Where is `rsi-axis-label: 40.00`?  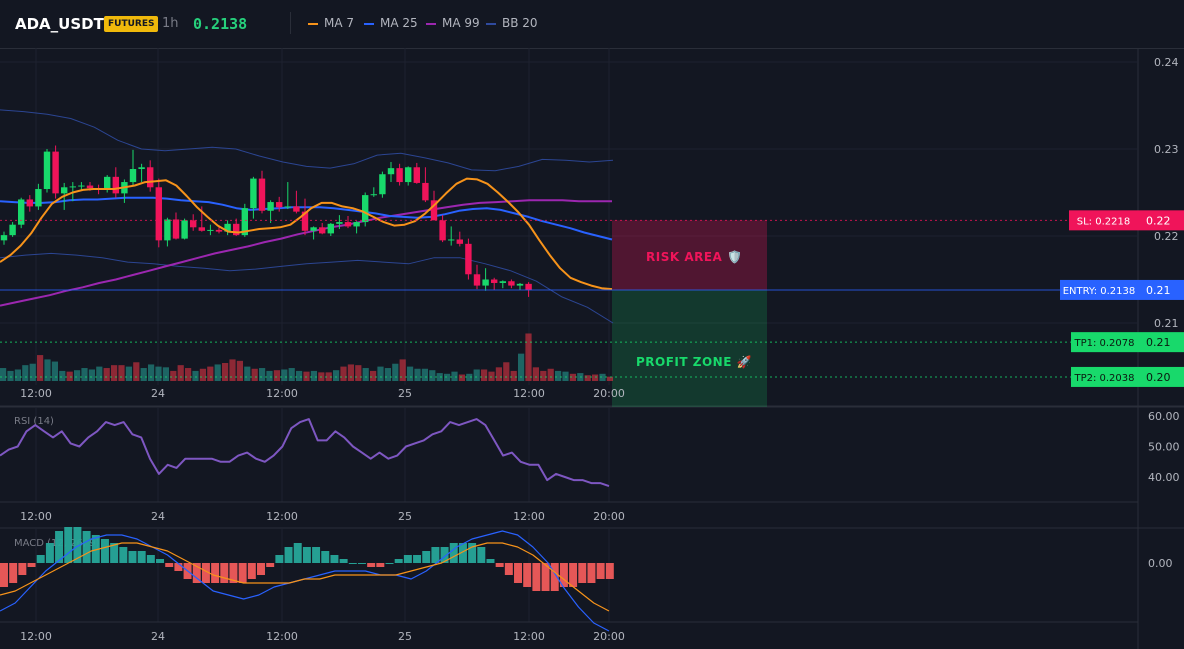 rsi-axis-label: 40.00 is located at coordinates (1164, 477).